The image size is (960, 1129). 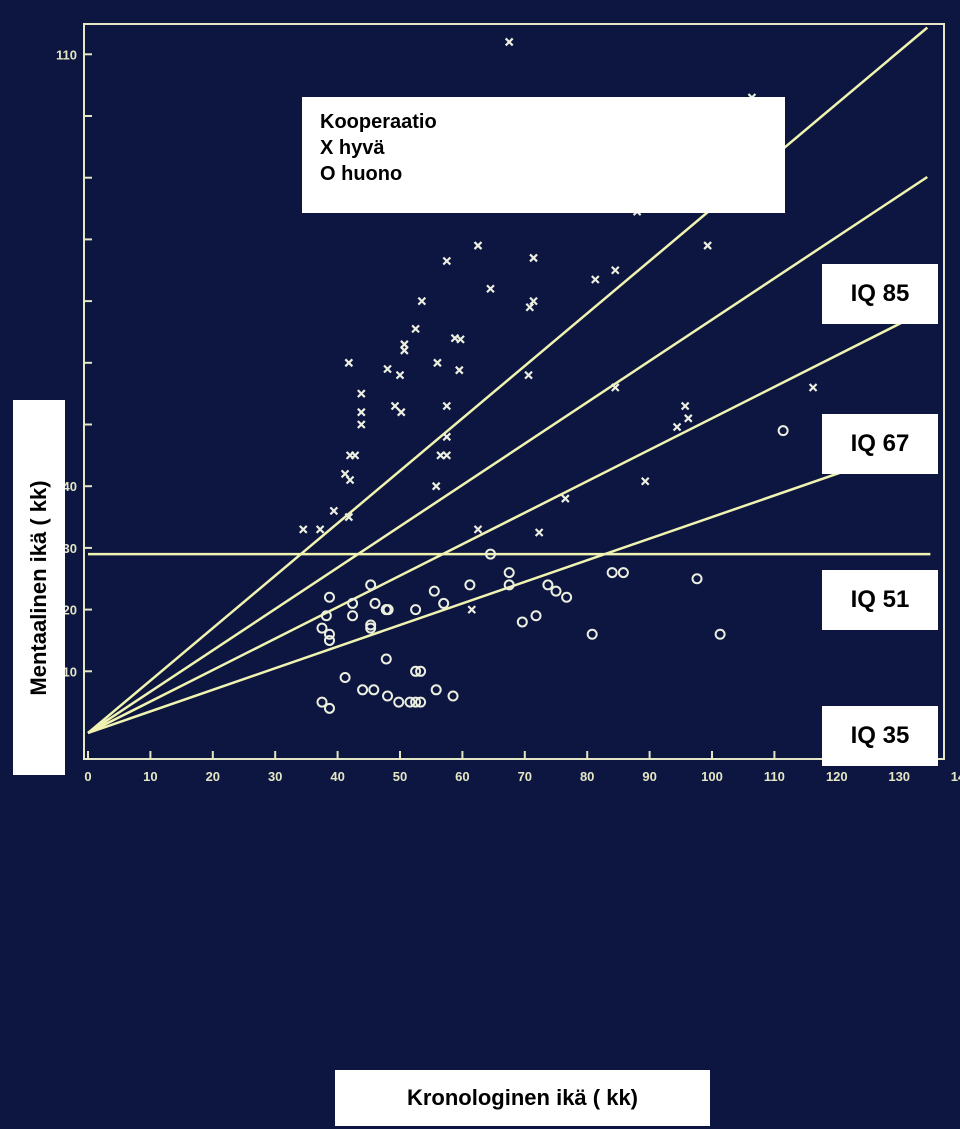 I want to click on x-tick-label: 30, so click(x=275, y=776).